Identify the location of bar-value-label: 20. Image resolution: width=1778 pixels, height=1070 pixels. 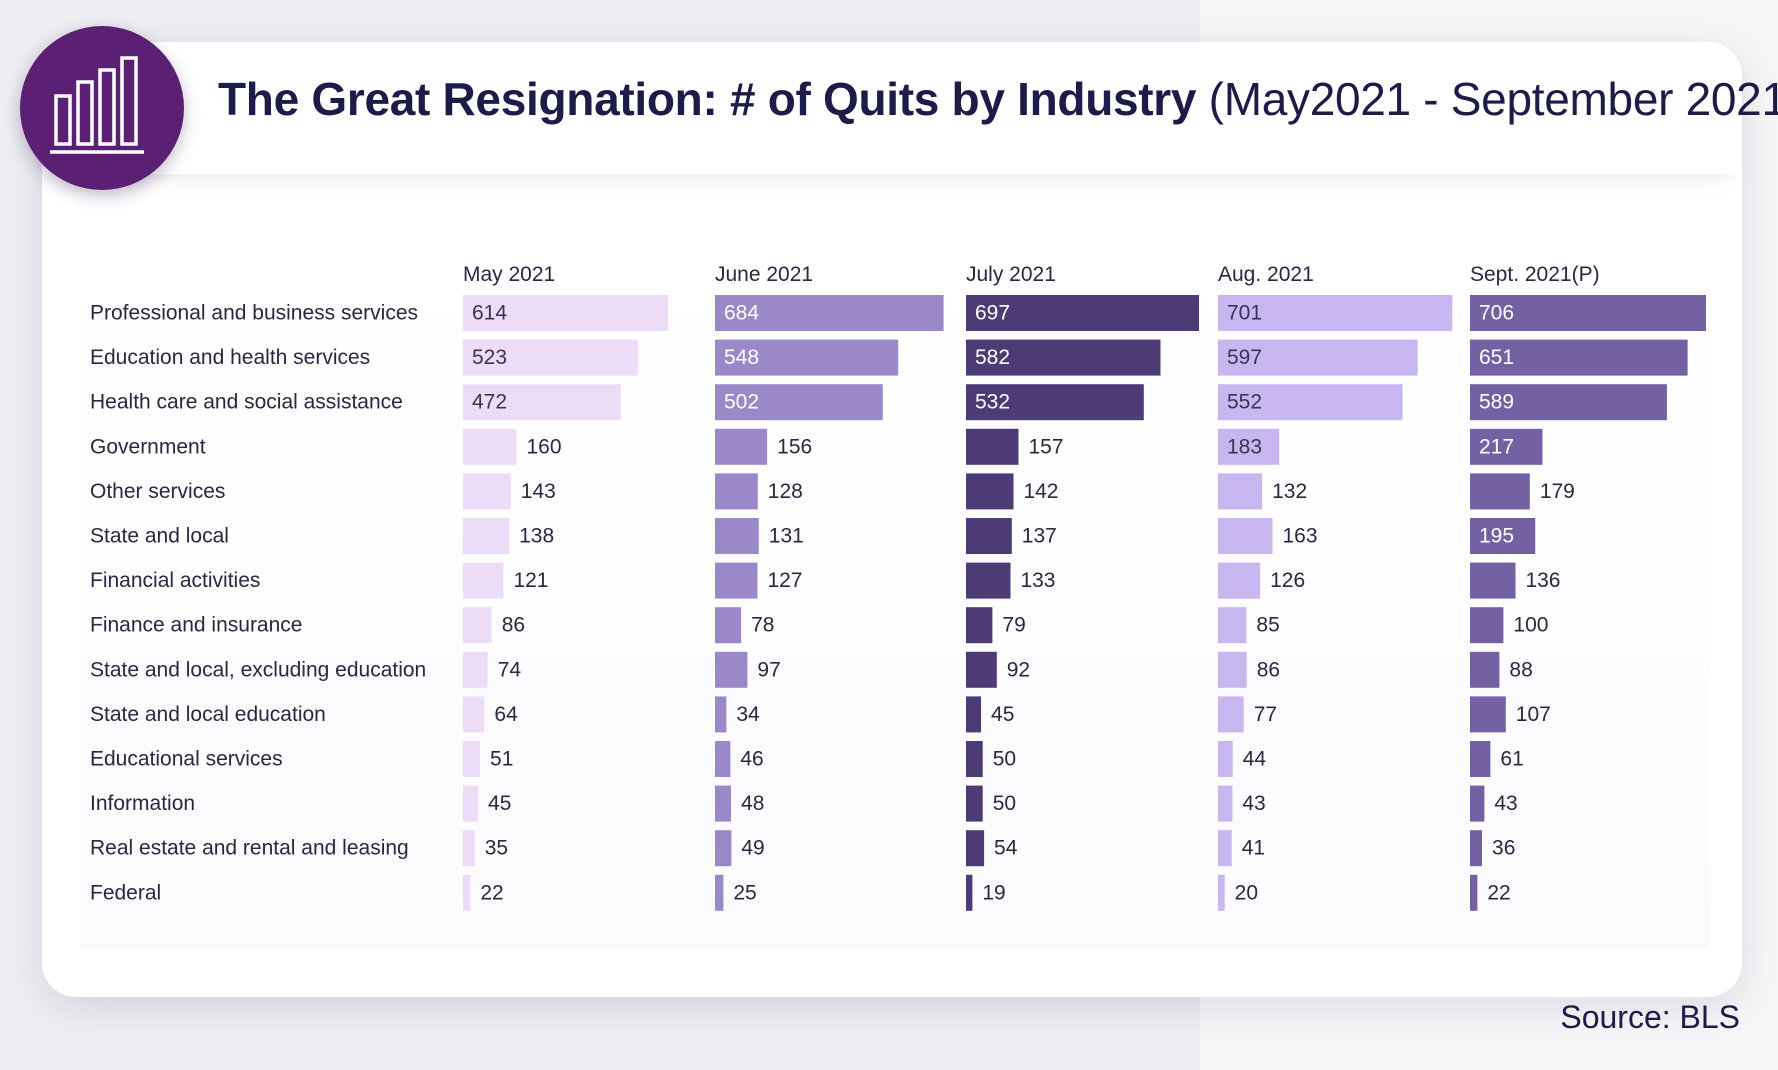
(1246, 892).